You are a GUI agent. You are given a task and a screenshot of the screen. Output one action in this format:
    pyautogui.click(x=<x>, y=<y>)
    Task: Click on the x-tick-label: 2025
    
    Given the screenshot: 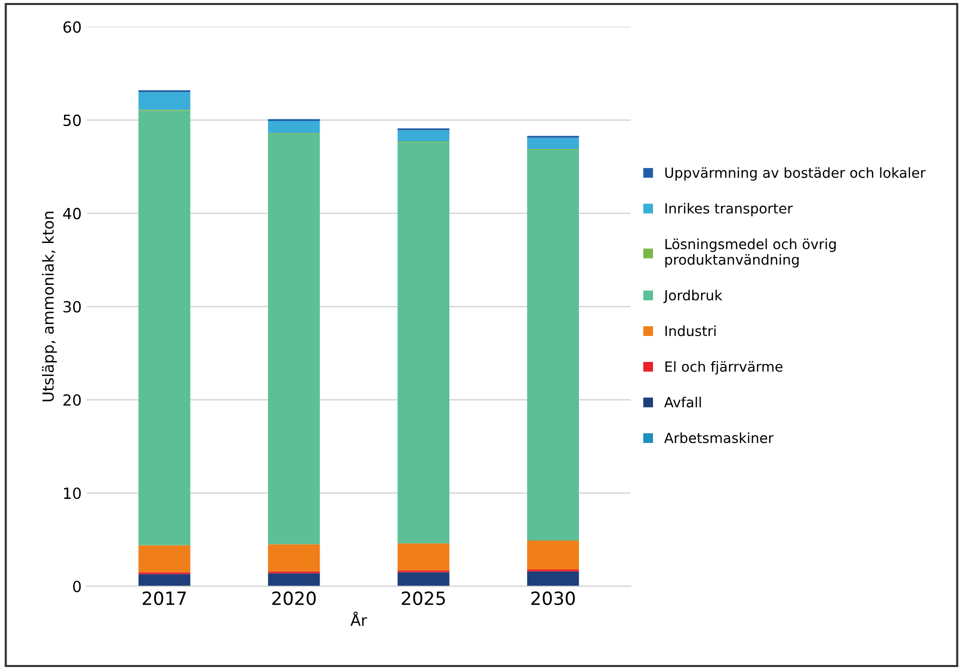 What is the action you would take?
    pyautogui.click(x=423, y=598)
    